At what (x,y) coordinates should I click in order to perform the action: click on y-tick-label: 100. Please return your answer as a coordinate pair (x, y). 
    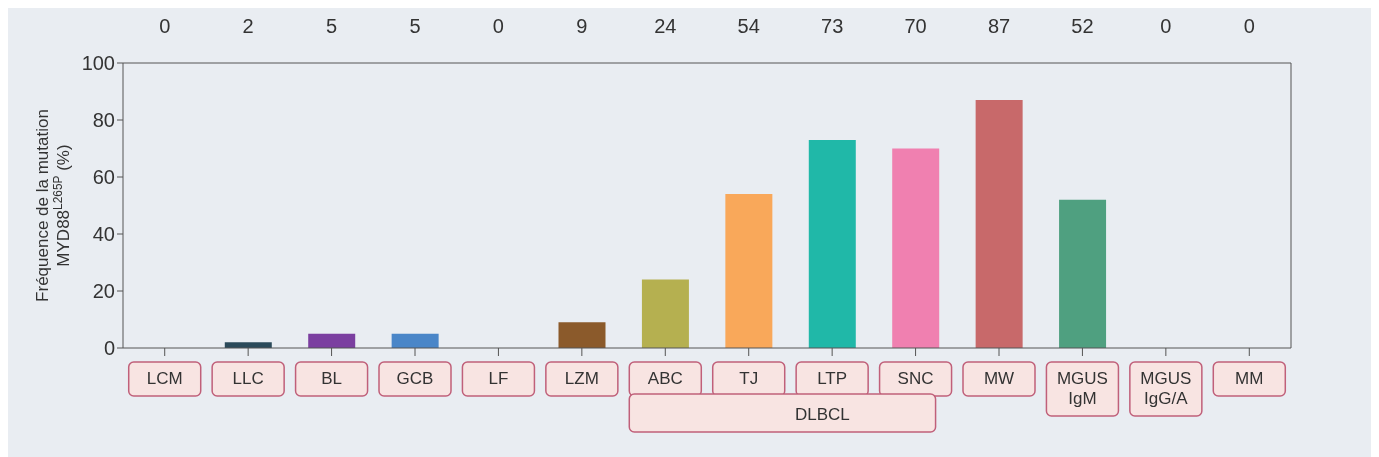
    Looking at the image, I should click on (98, 63).